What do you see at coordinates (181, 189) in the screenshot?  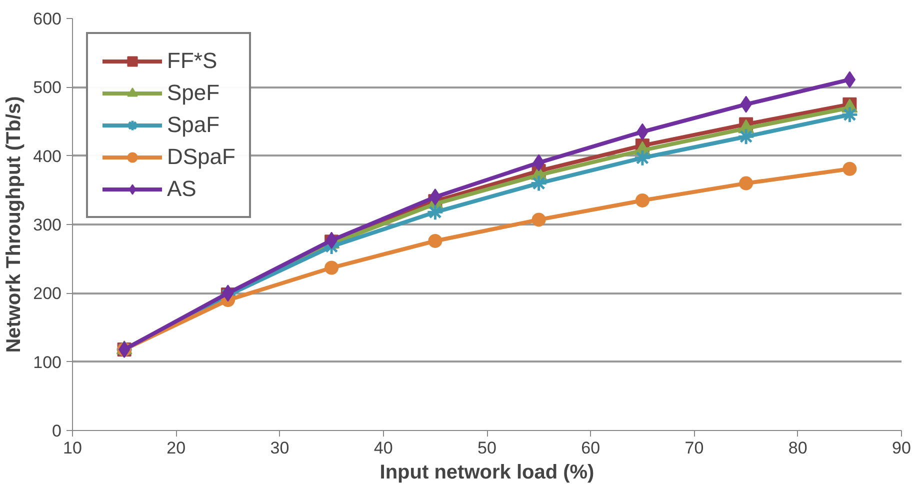 I see `legend-label: AS` at bounding box center [181, 189].